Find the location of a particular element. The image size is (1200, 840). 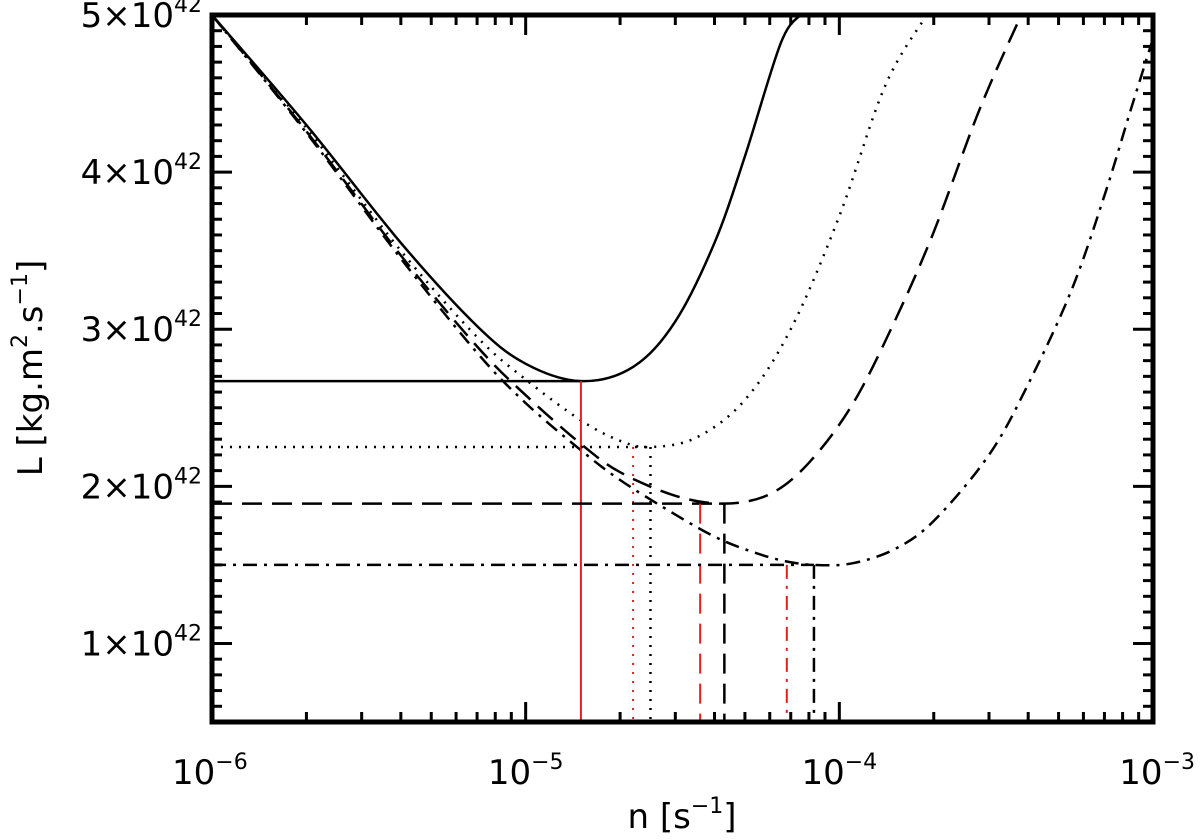

y-tick-label: 2×1042 is located at coordinates (141, 485).